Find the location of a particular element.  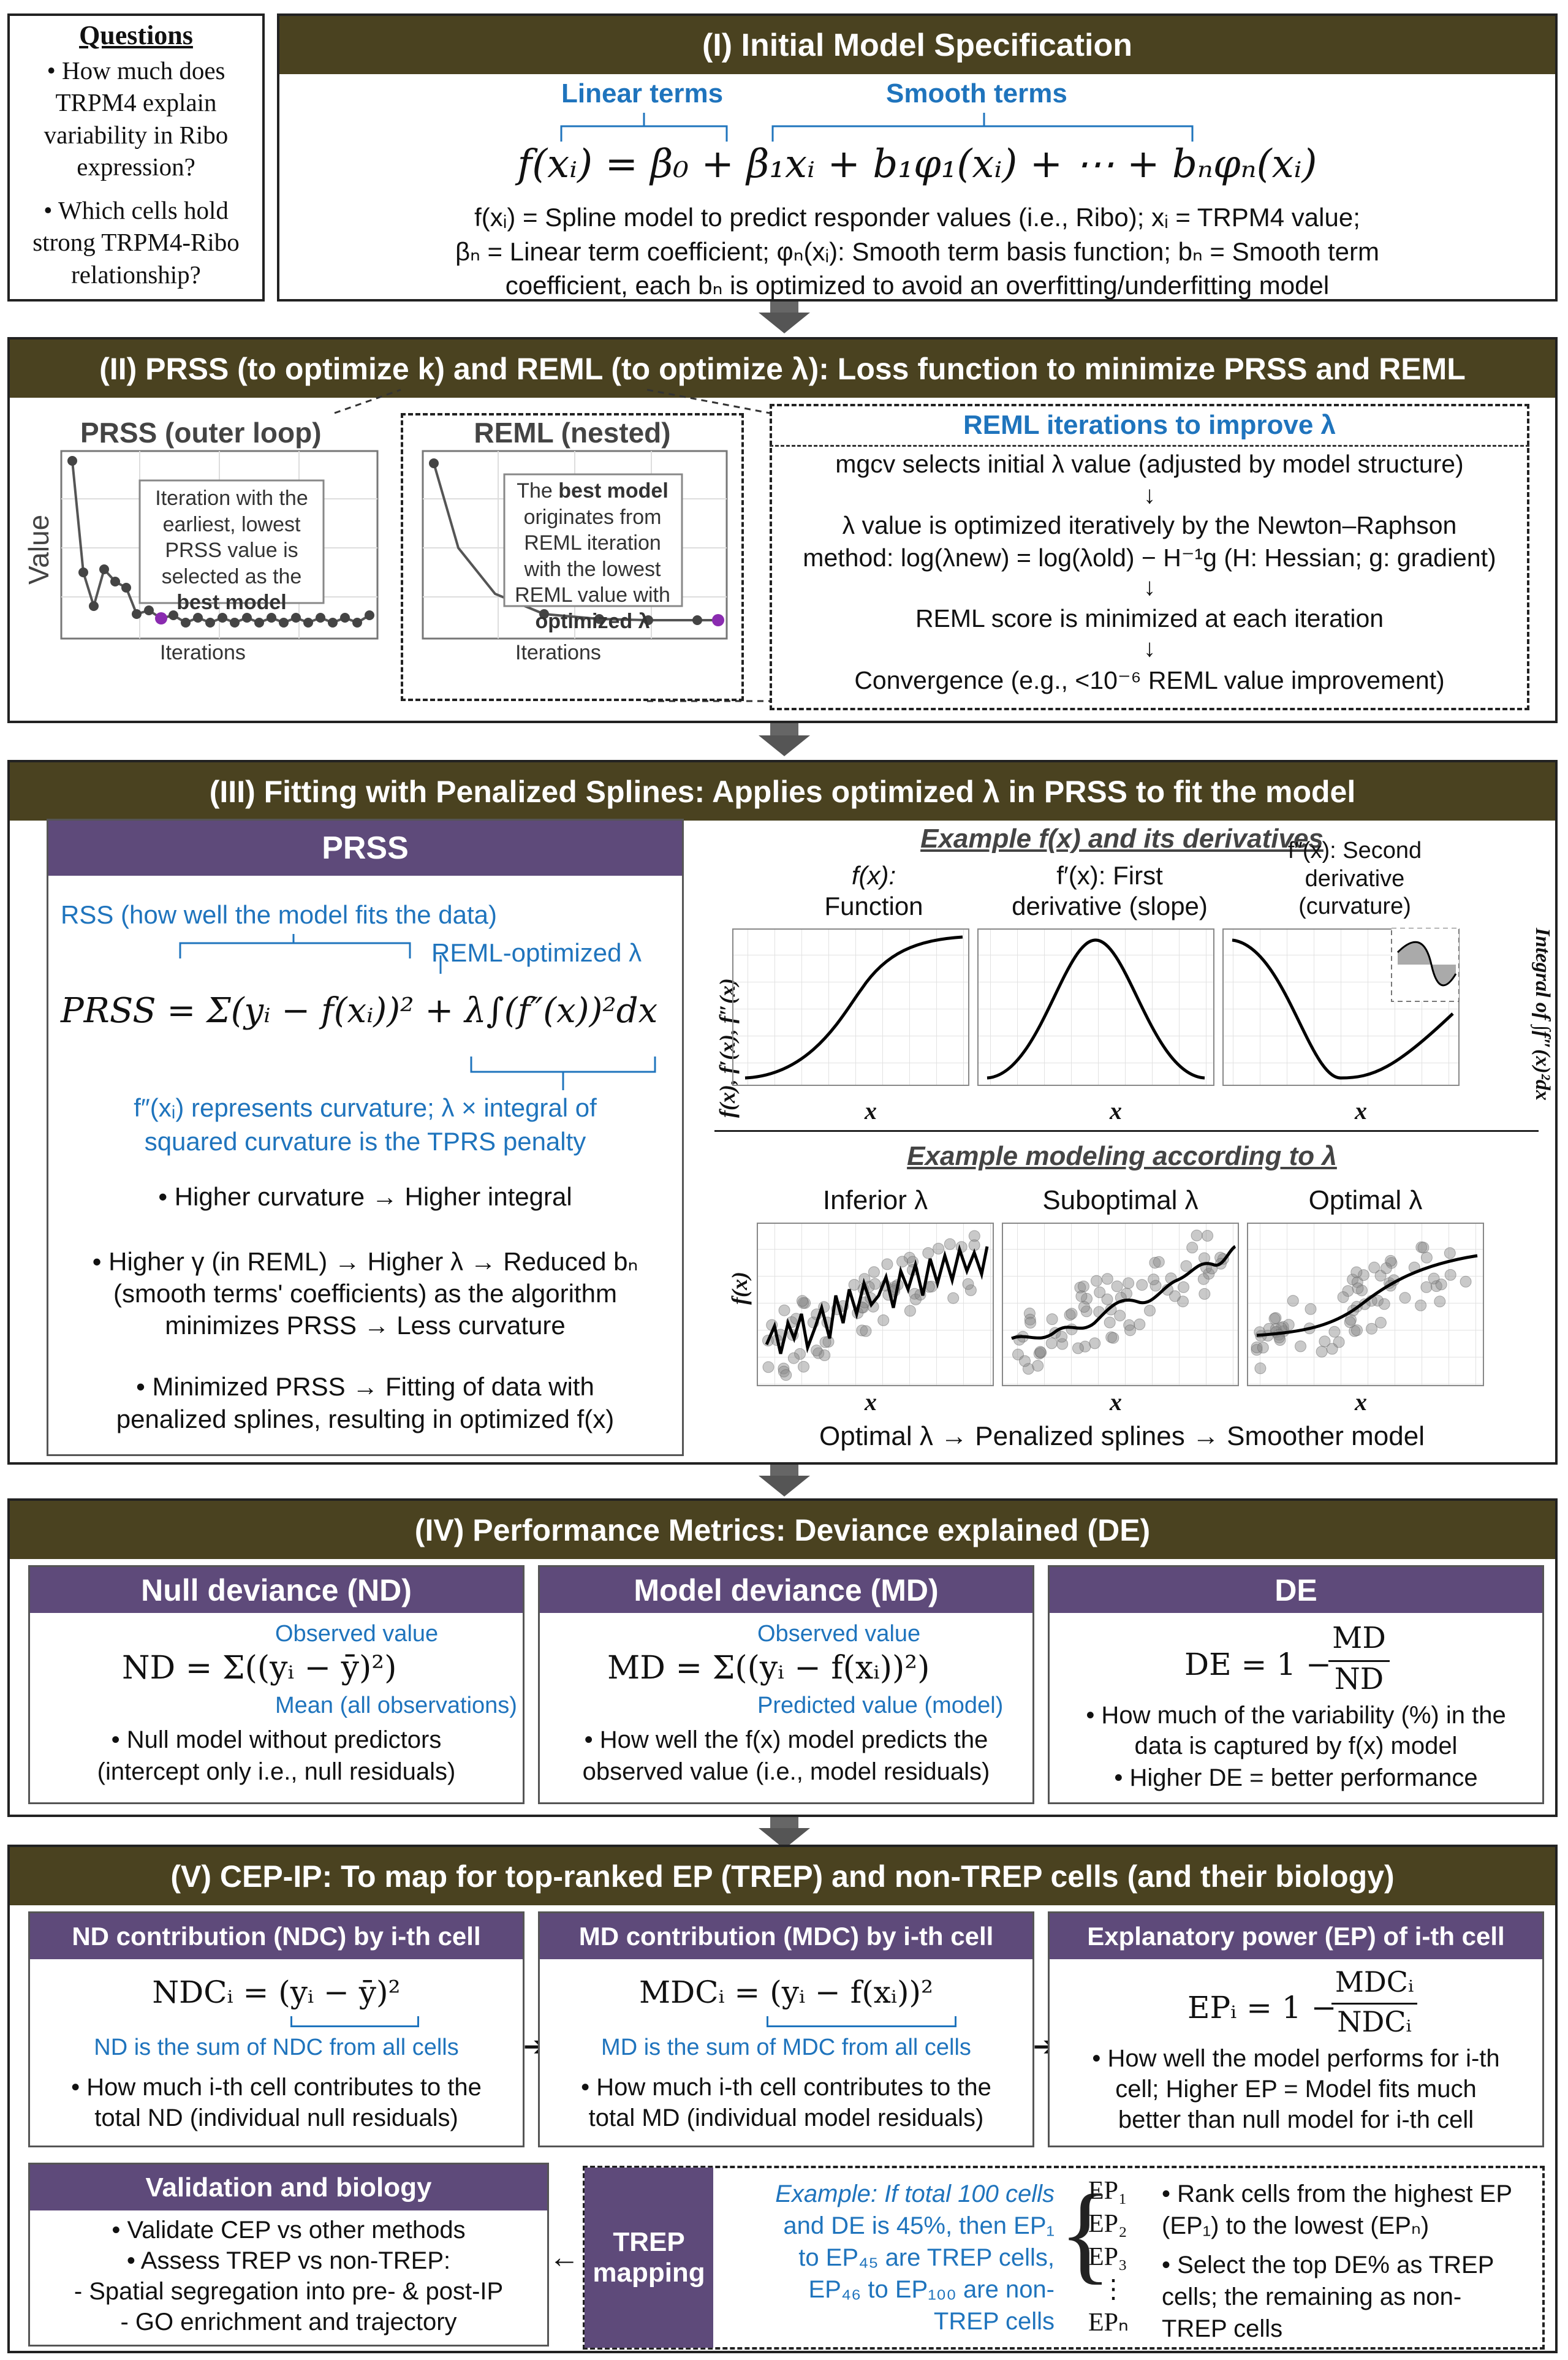

derivatives-title: Example f(x) and its derivatives is located at coordinates (1122, 839).